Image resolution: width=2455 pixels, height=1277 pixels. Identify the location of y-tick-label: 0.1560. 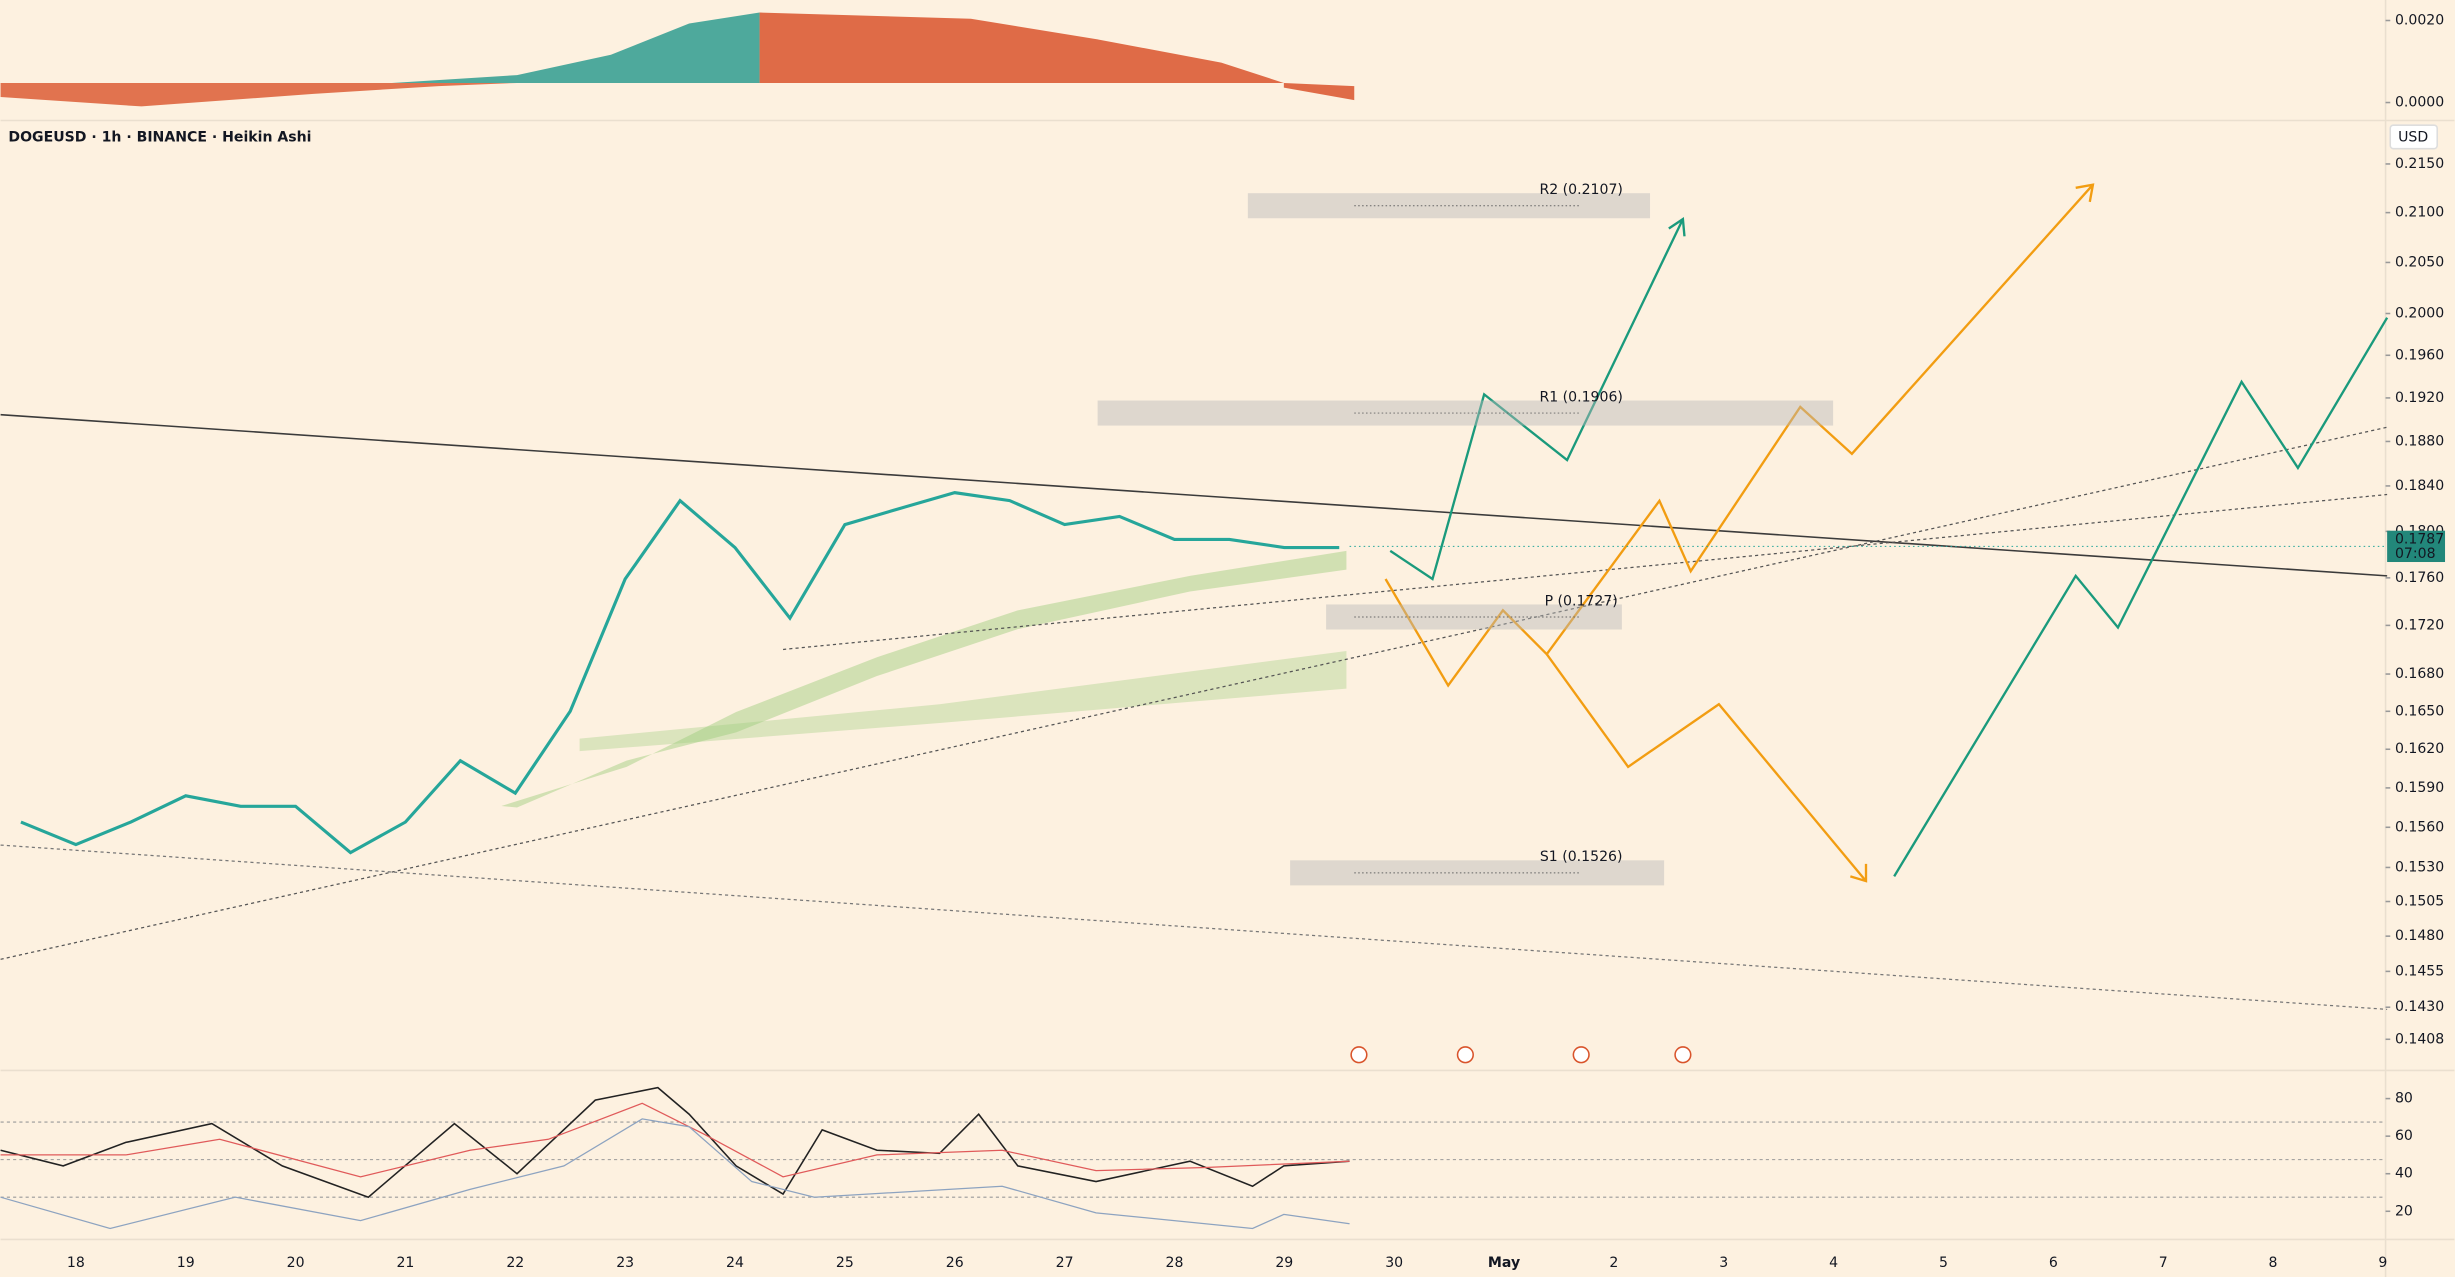
(2419, 827).